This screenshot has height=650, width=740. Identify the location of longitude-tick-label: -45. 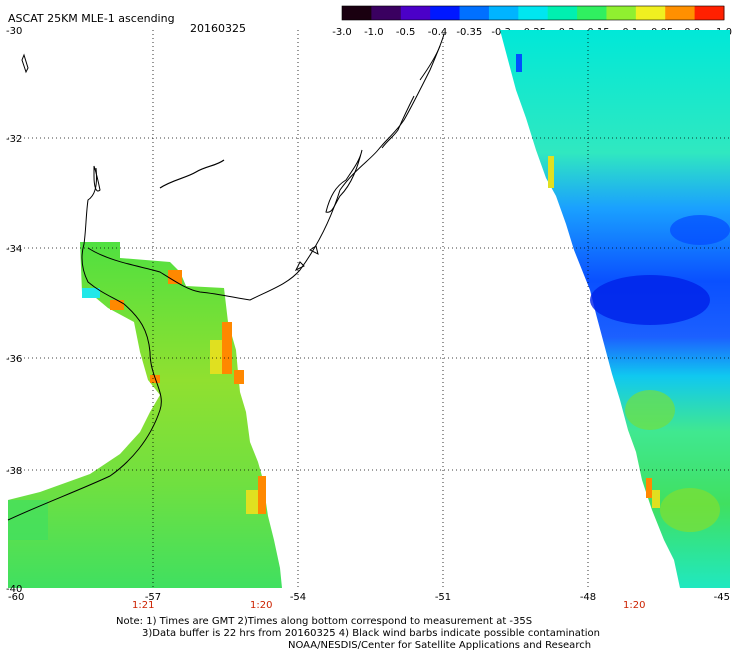
(722, 597).